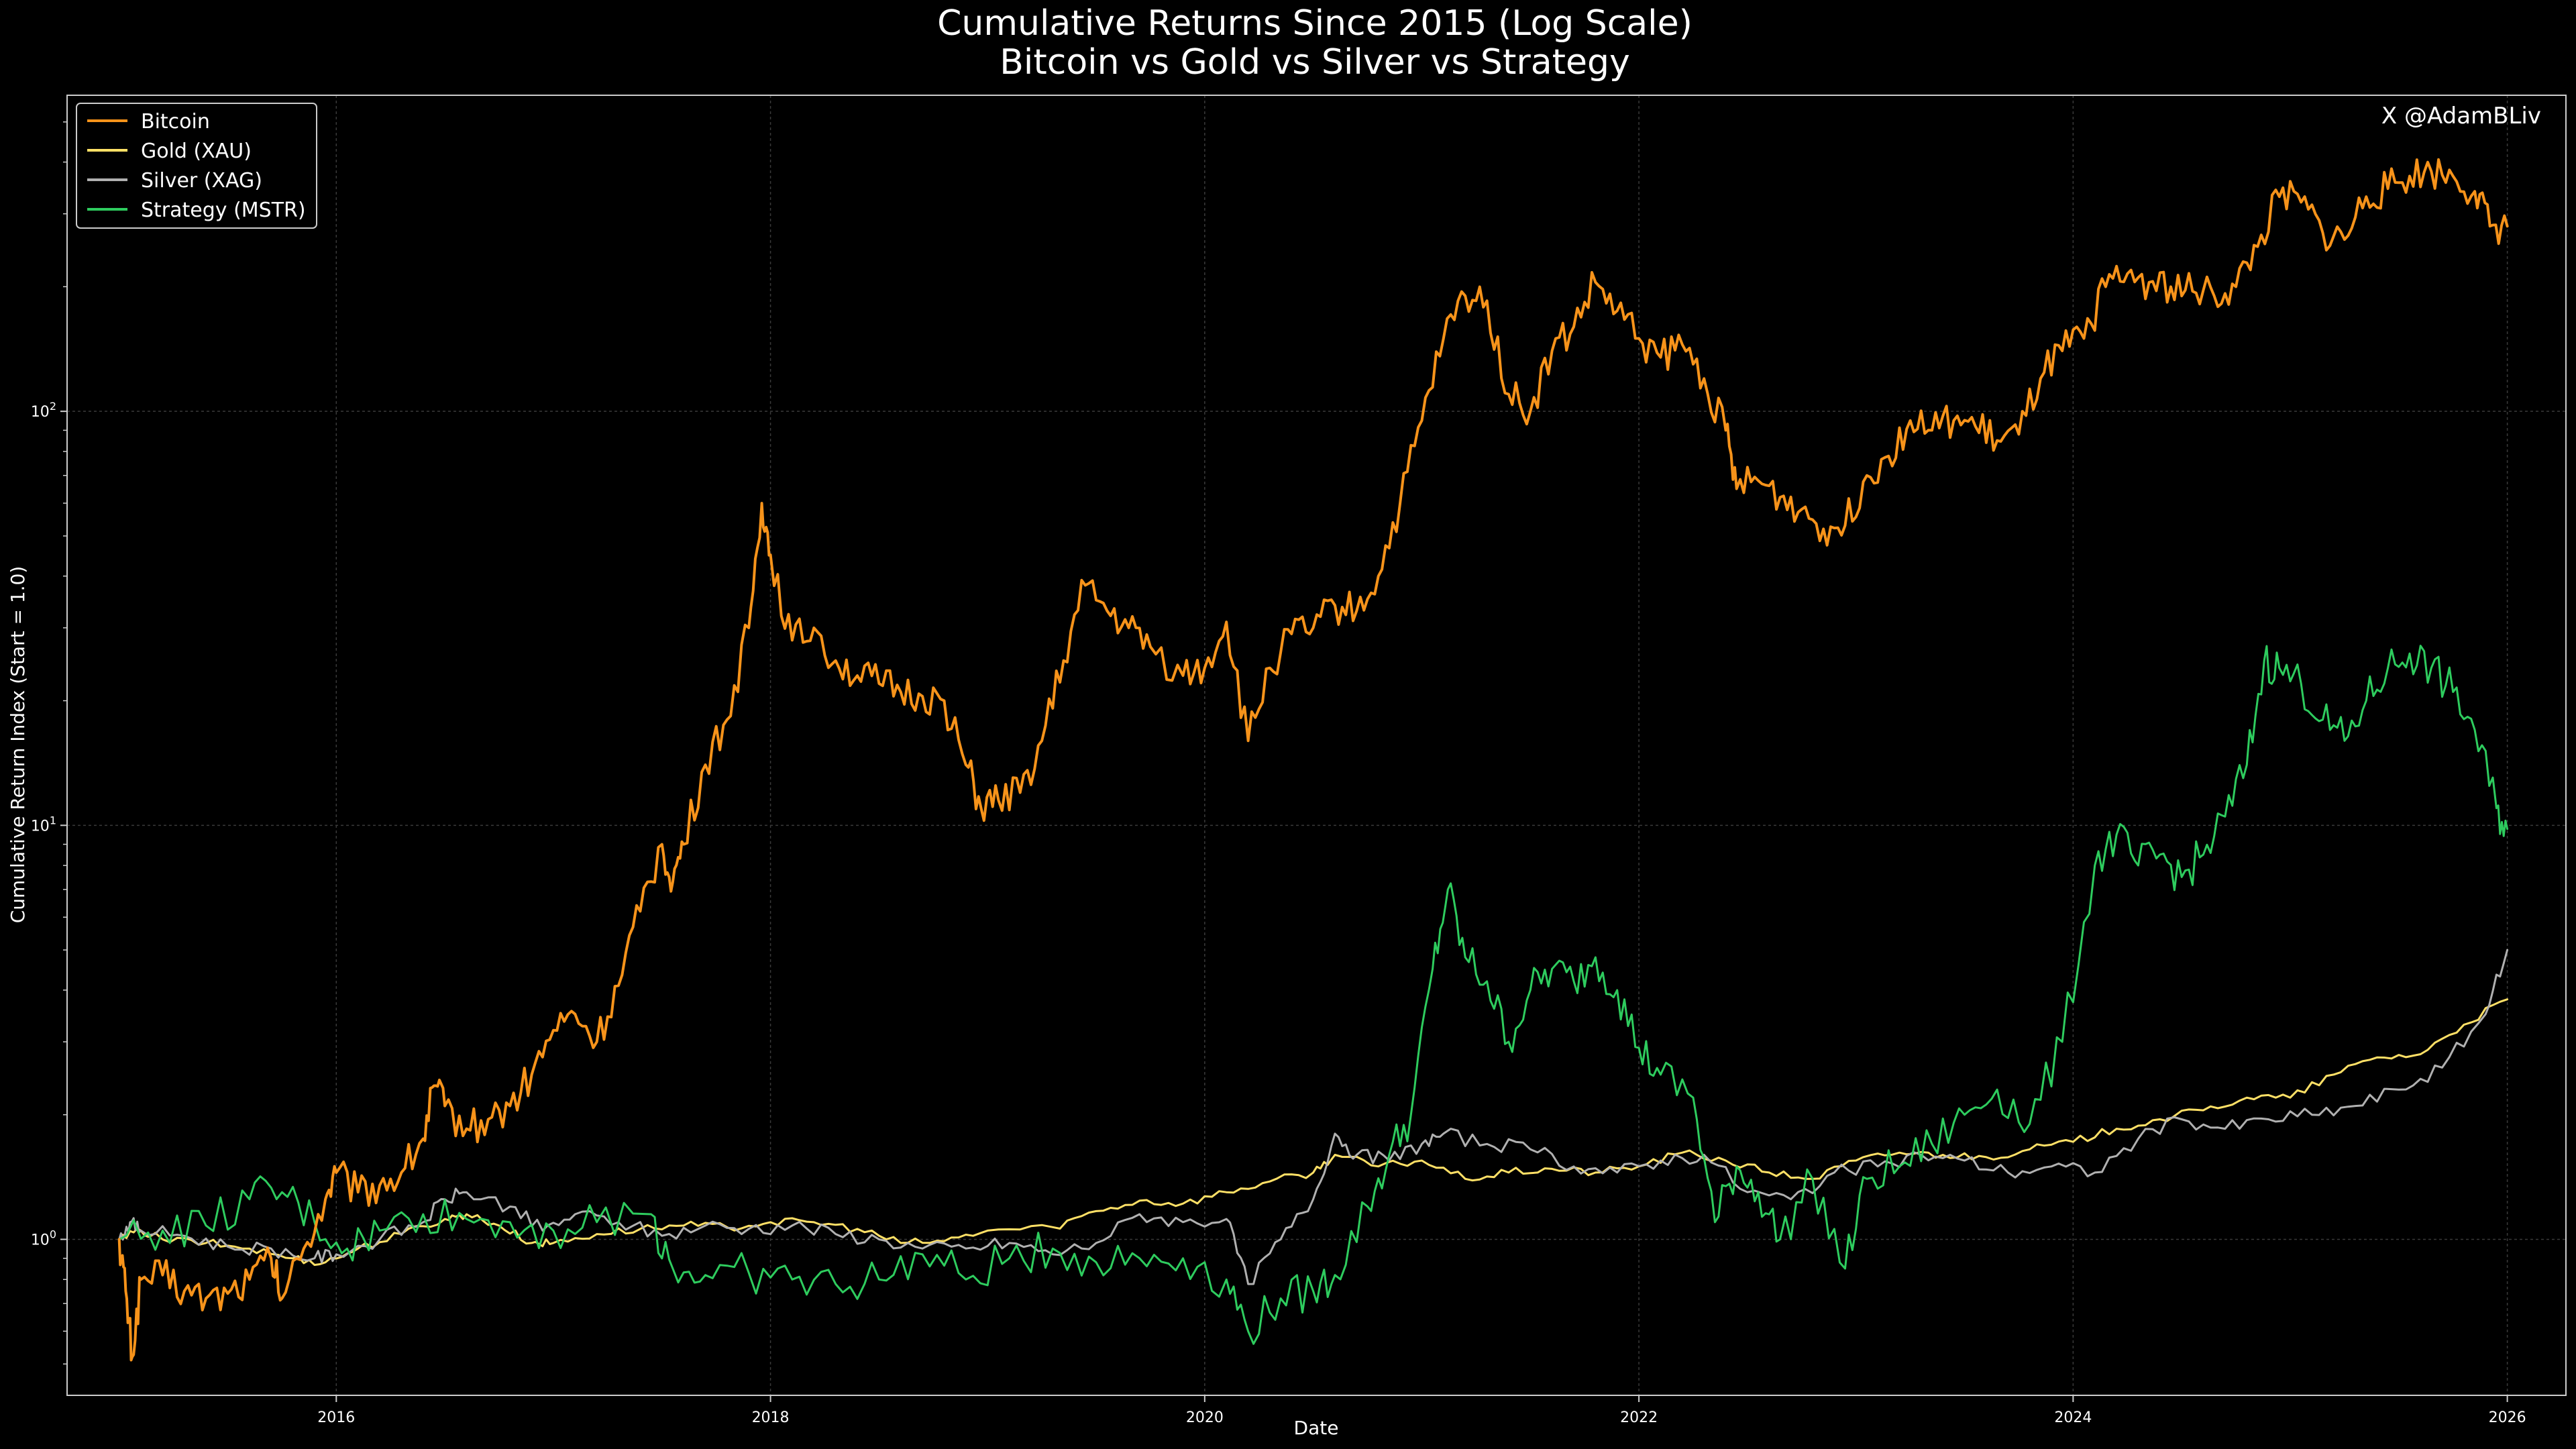 The height and width of the screenshot is (1449, 2576). I want to click on y-tick-label: 10⁰, so click(43, 1238).